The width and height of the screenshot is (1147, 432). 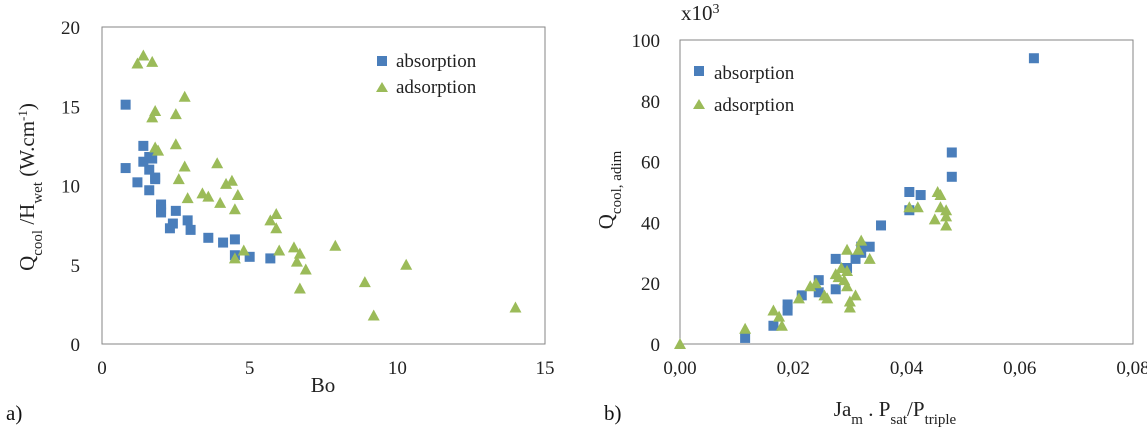 I want to click on x-tick-label: 0,08, so click(x=1131, y=368).